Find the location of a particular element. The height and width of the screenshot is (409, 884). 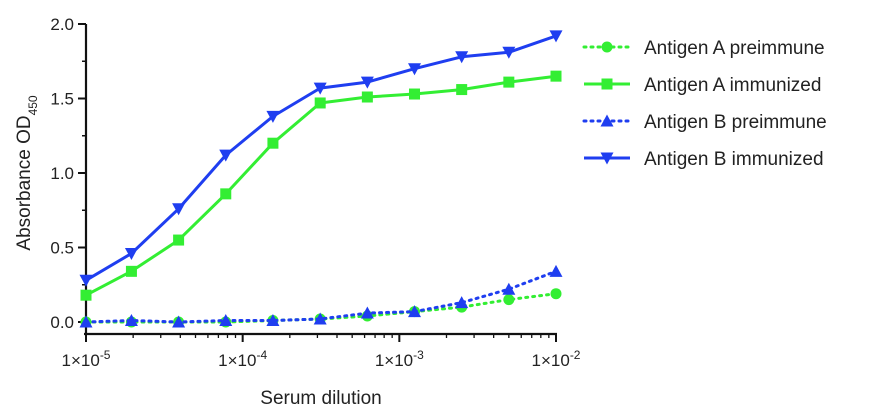

x-axis-title: Serum dilution is located at coordinates (320, 398).